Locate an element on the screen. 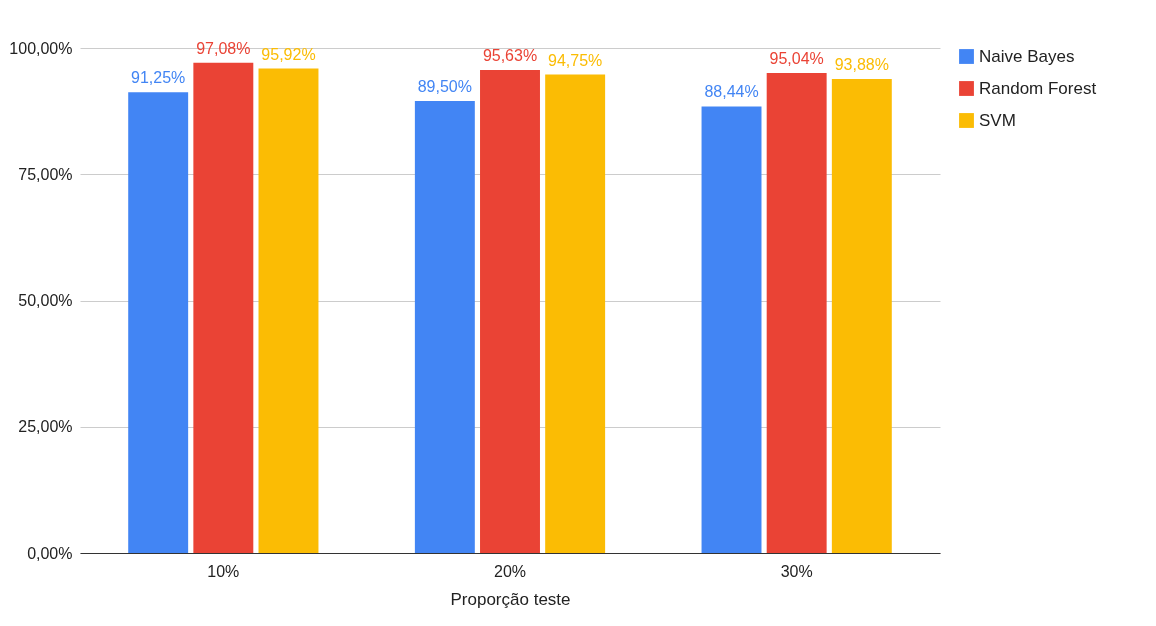 The image size is (1156, 626). legend-label: Random Forest is located at coordinates (1038, 88).